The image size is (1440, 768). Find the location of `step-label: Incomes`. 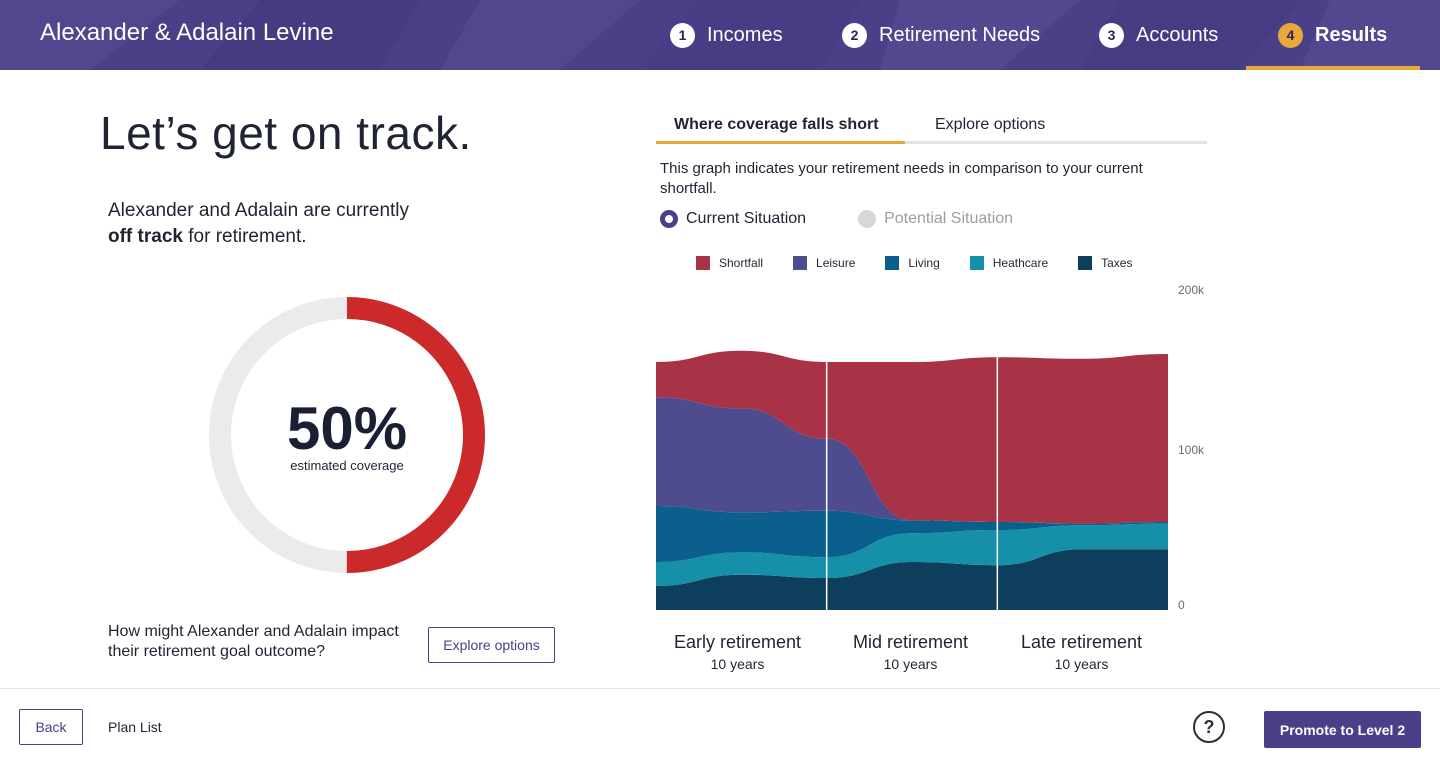

step-label: Incomes is located at coordinates (745, 34).